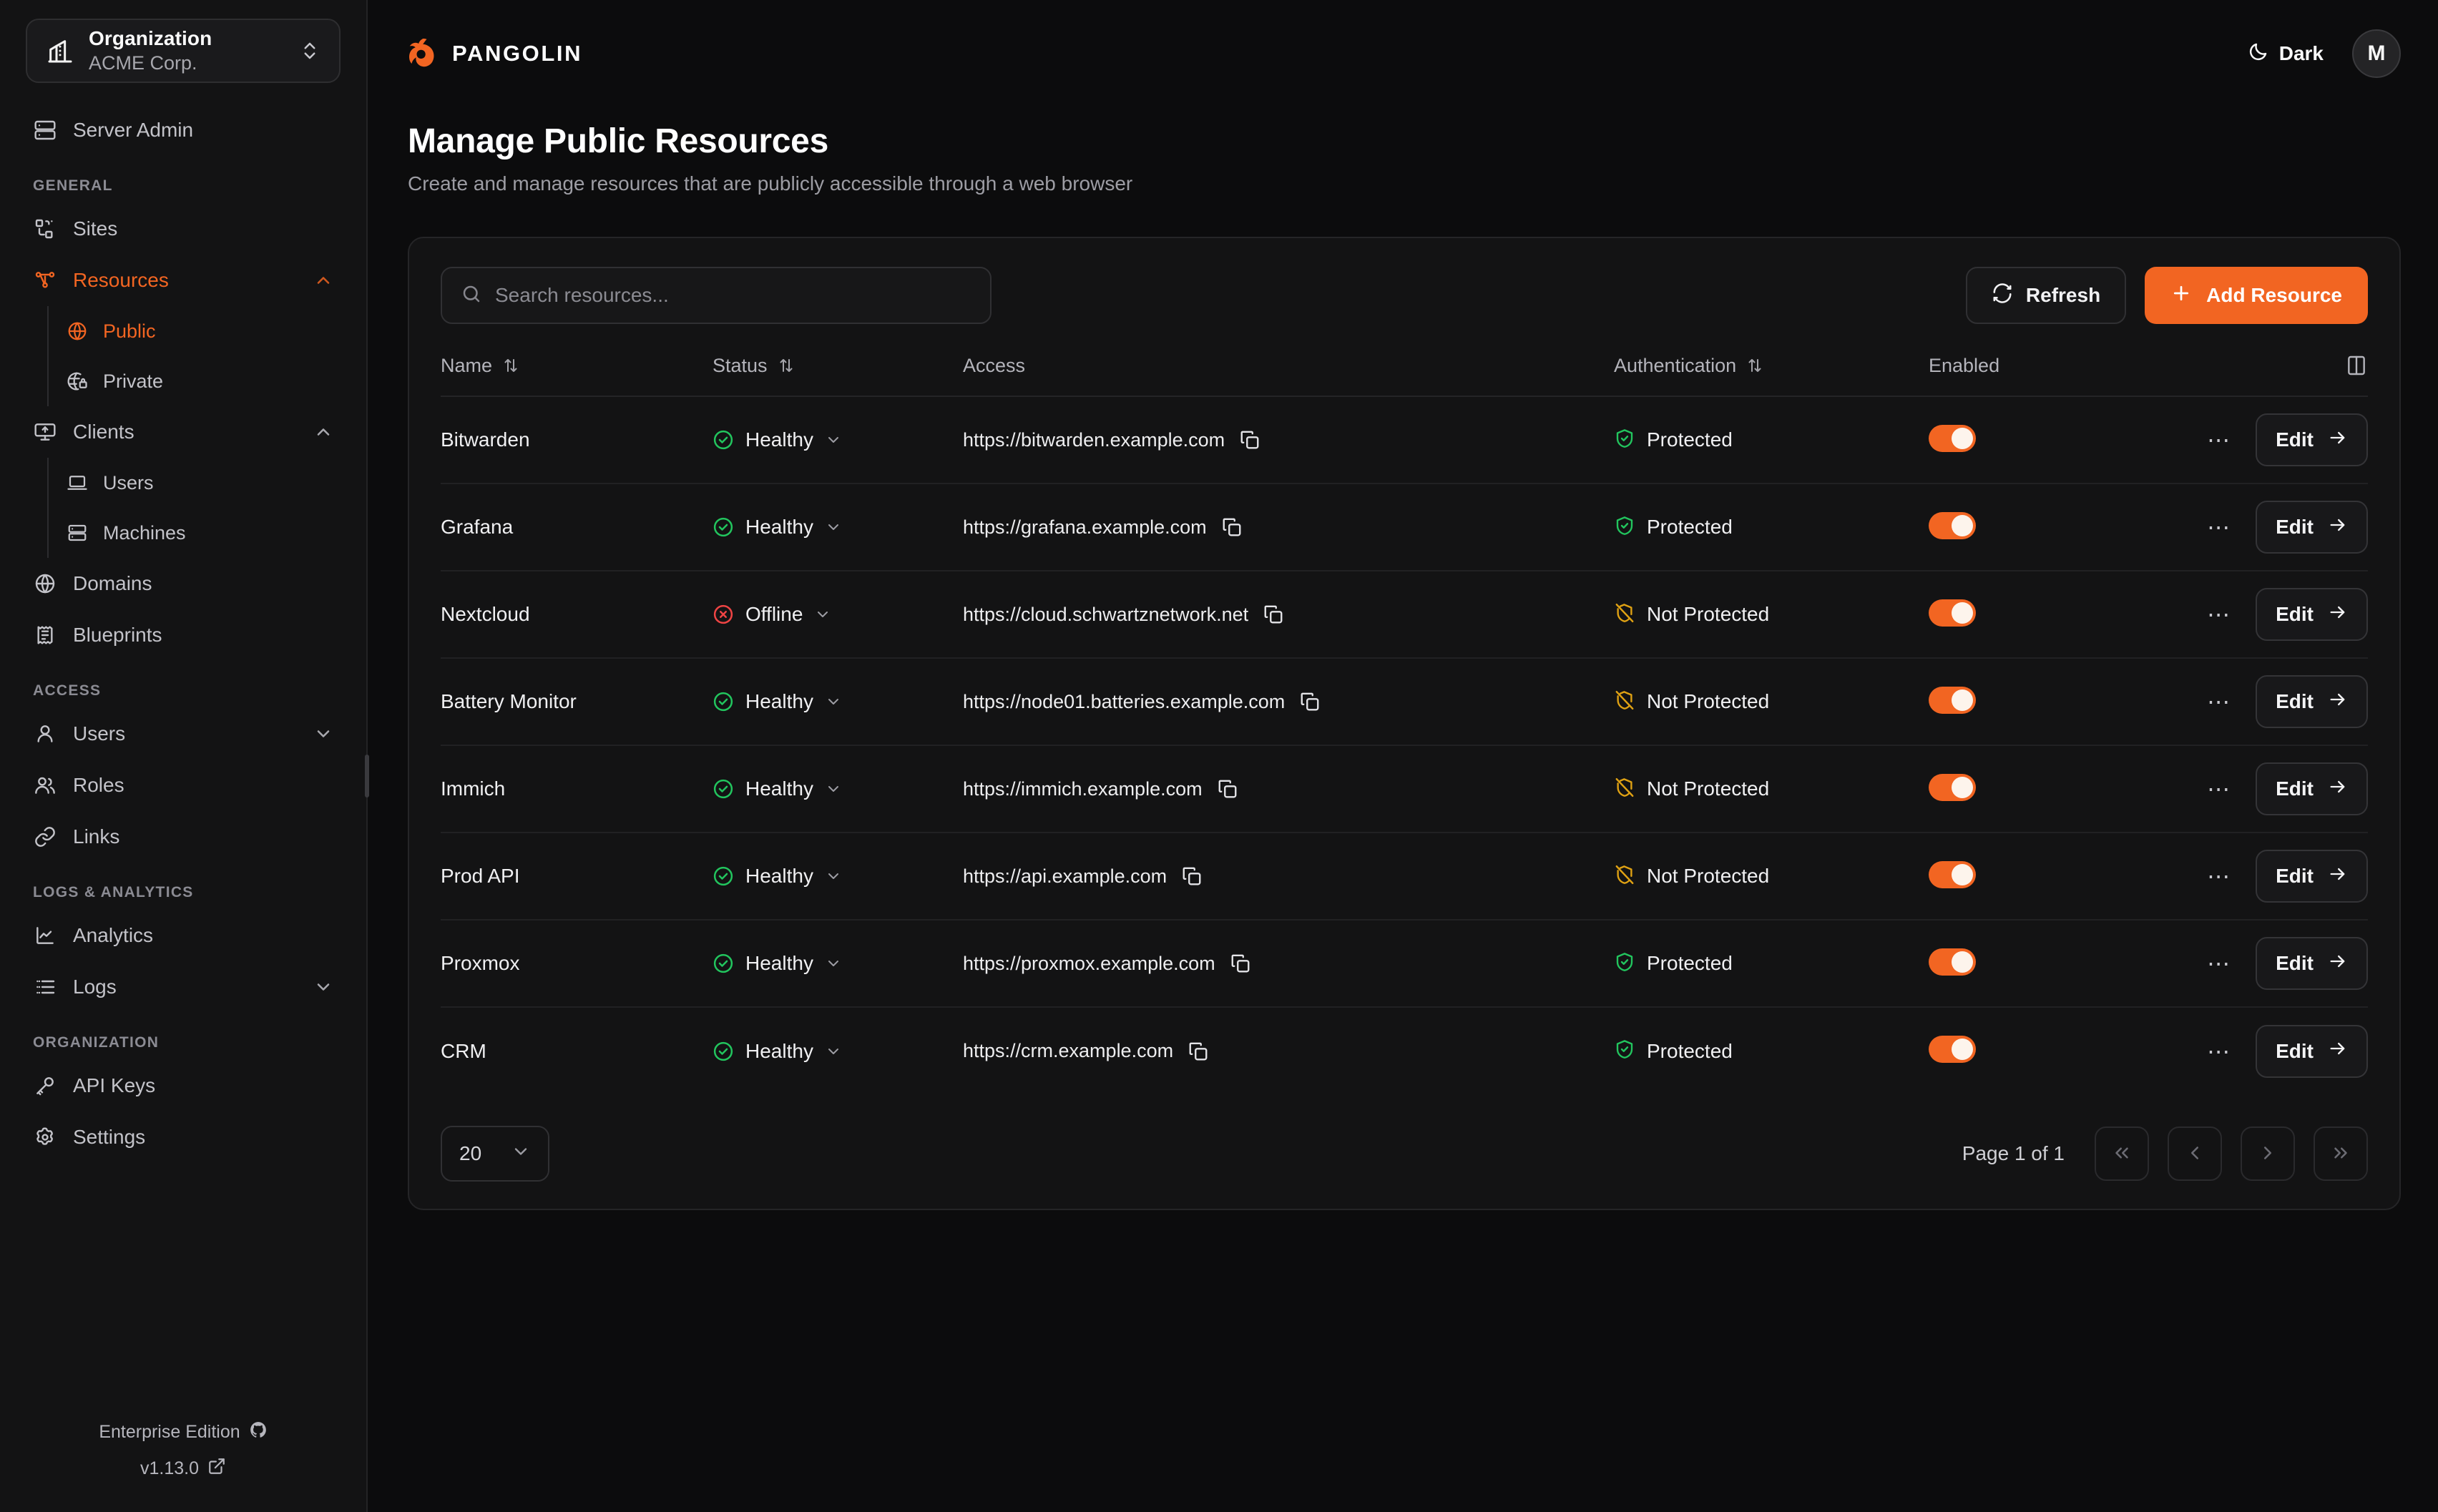 The image size is (2438, 1512). Describe the element at coordinates (2356, 365) in the screenshot. I see `columns-toggle-icon` at that location.